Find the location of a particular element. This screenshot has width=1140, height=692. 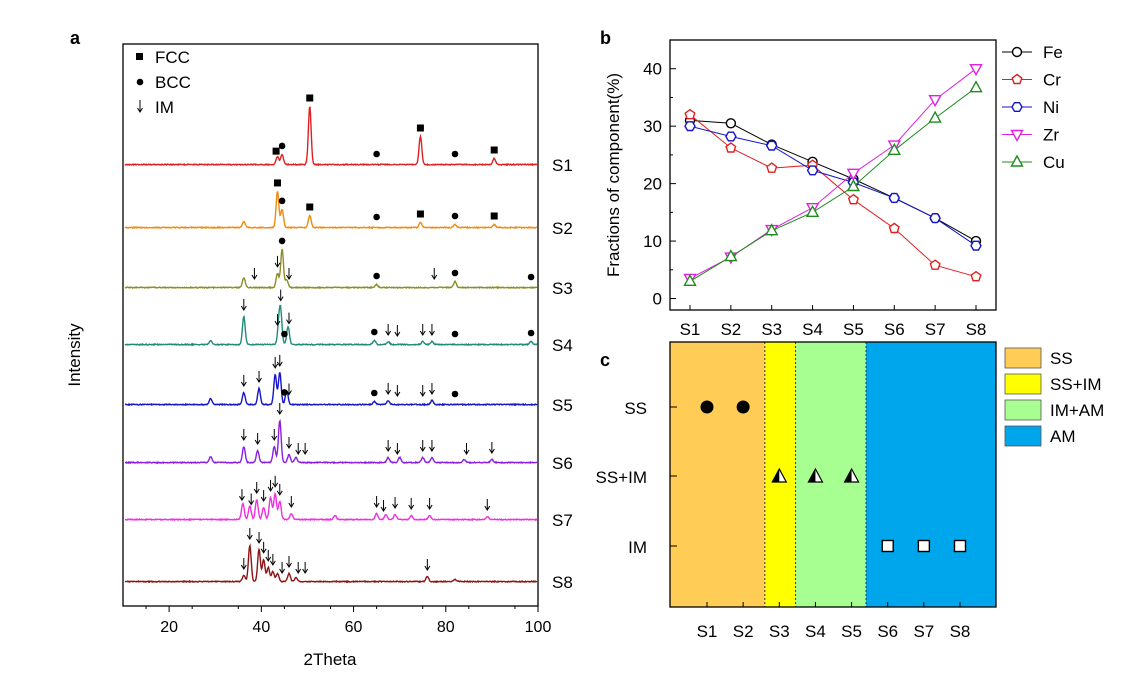

phase-y-tick-label-ss: SS is located at coordinates (635, 408).